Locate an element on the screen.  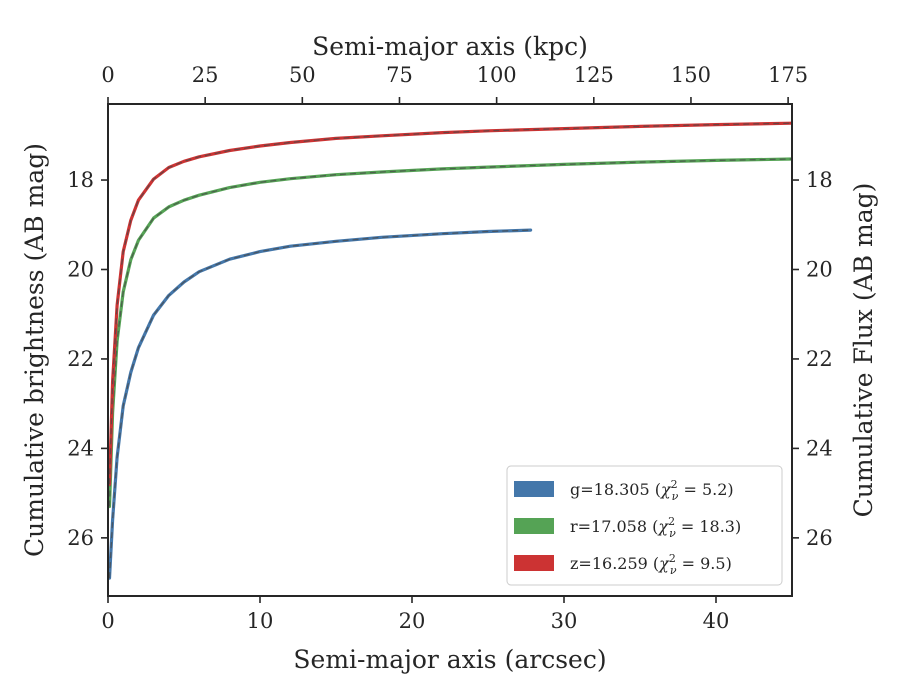
y-axis-title: Cumulative brightness (AB mag) is located at coordinates (34, 350).